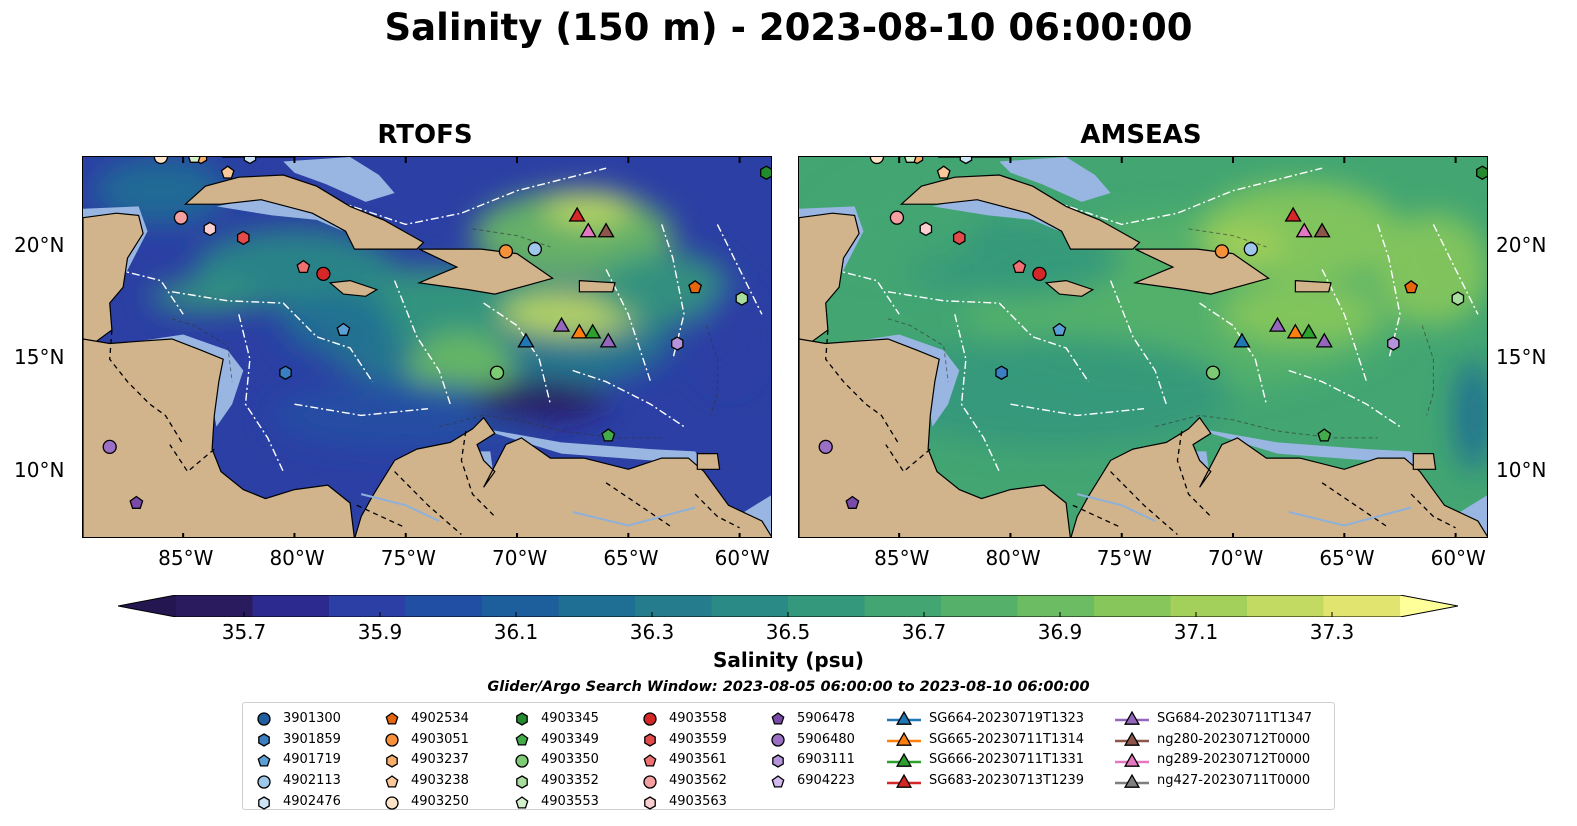 This screenshot has height=826, width=1577. What do you see at coordinates (297, 739) in the screenshot?
I see `legend-item: 3901859` at bounding box center [297, 739].